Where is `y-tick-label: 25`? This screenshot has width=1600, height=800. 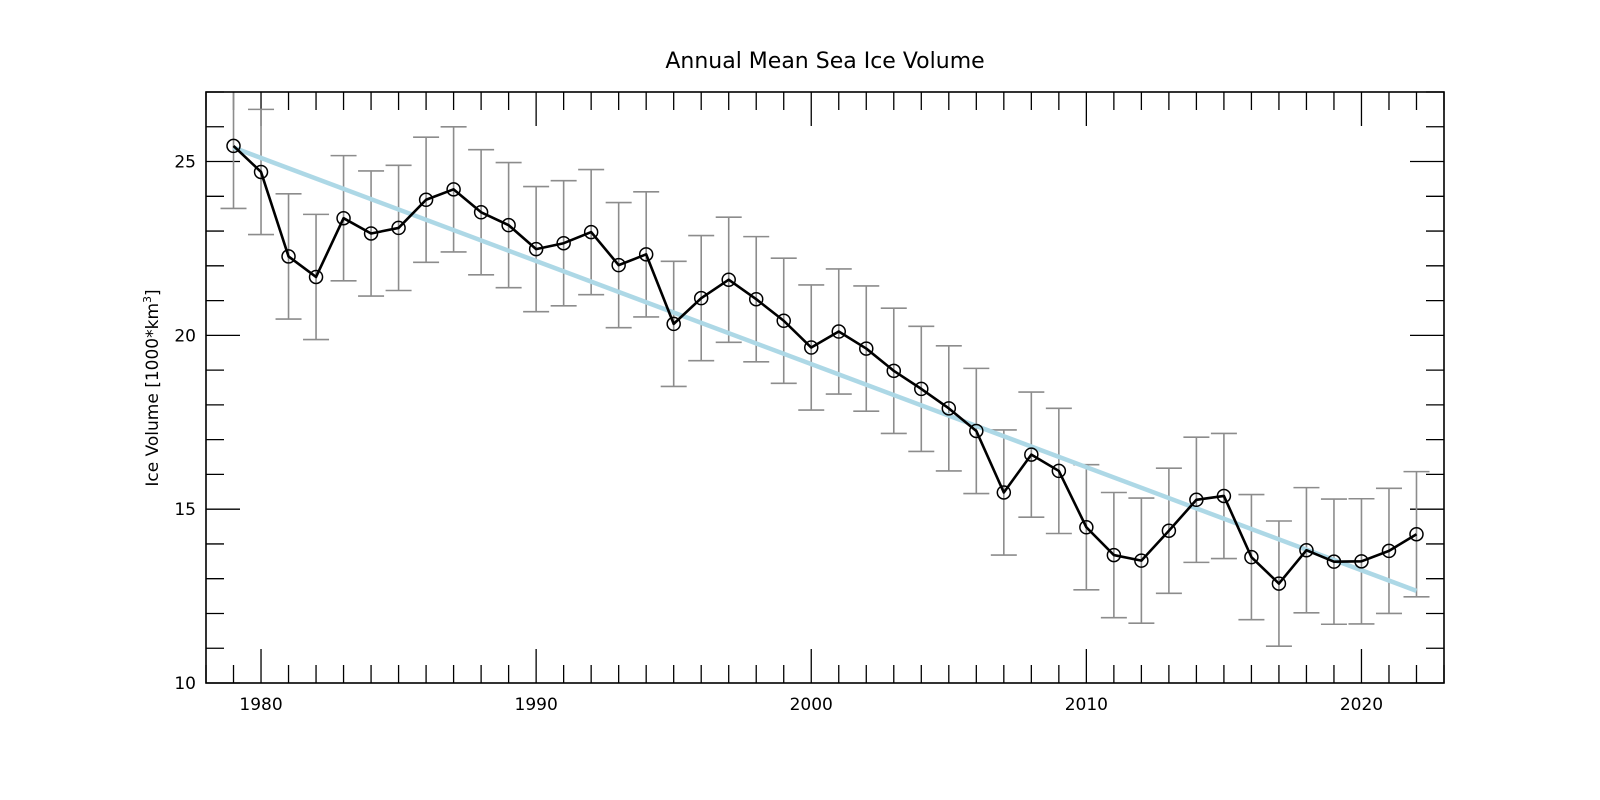
y-tick-label: 25 is located at coordinates (185, 163).